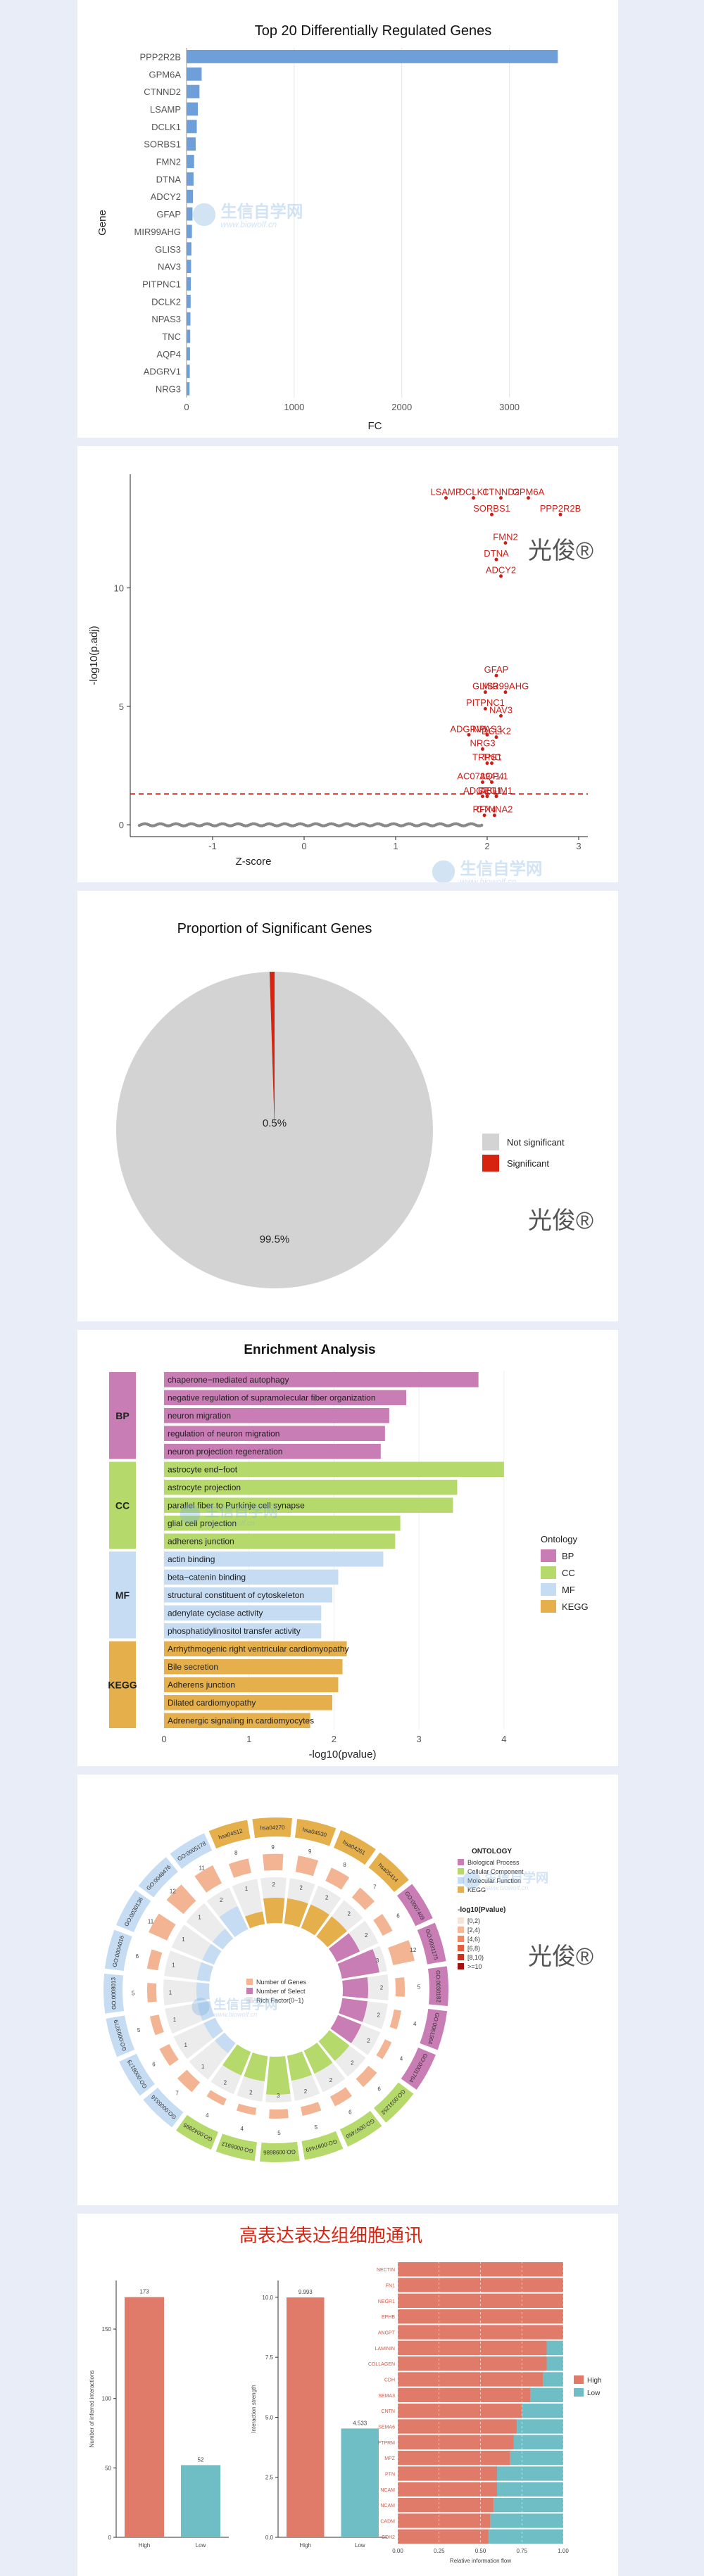  I want to click on gene-label: FMN2, so click(505, 537).